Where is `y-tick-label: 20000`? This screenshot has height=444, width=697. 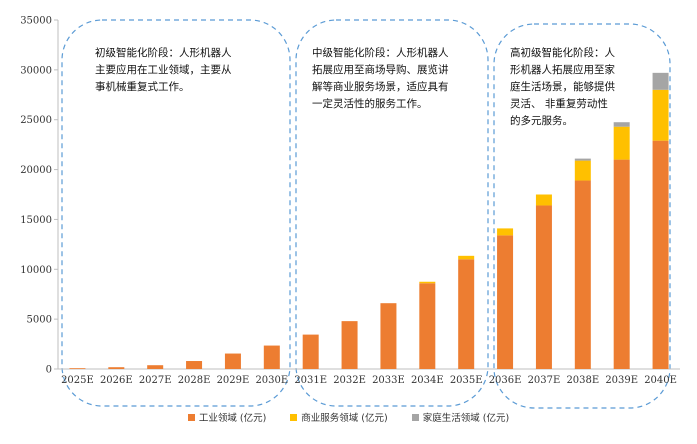
y-tick-label: 20000 is located at coordinates (36, 170).